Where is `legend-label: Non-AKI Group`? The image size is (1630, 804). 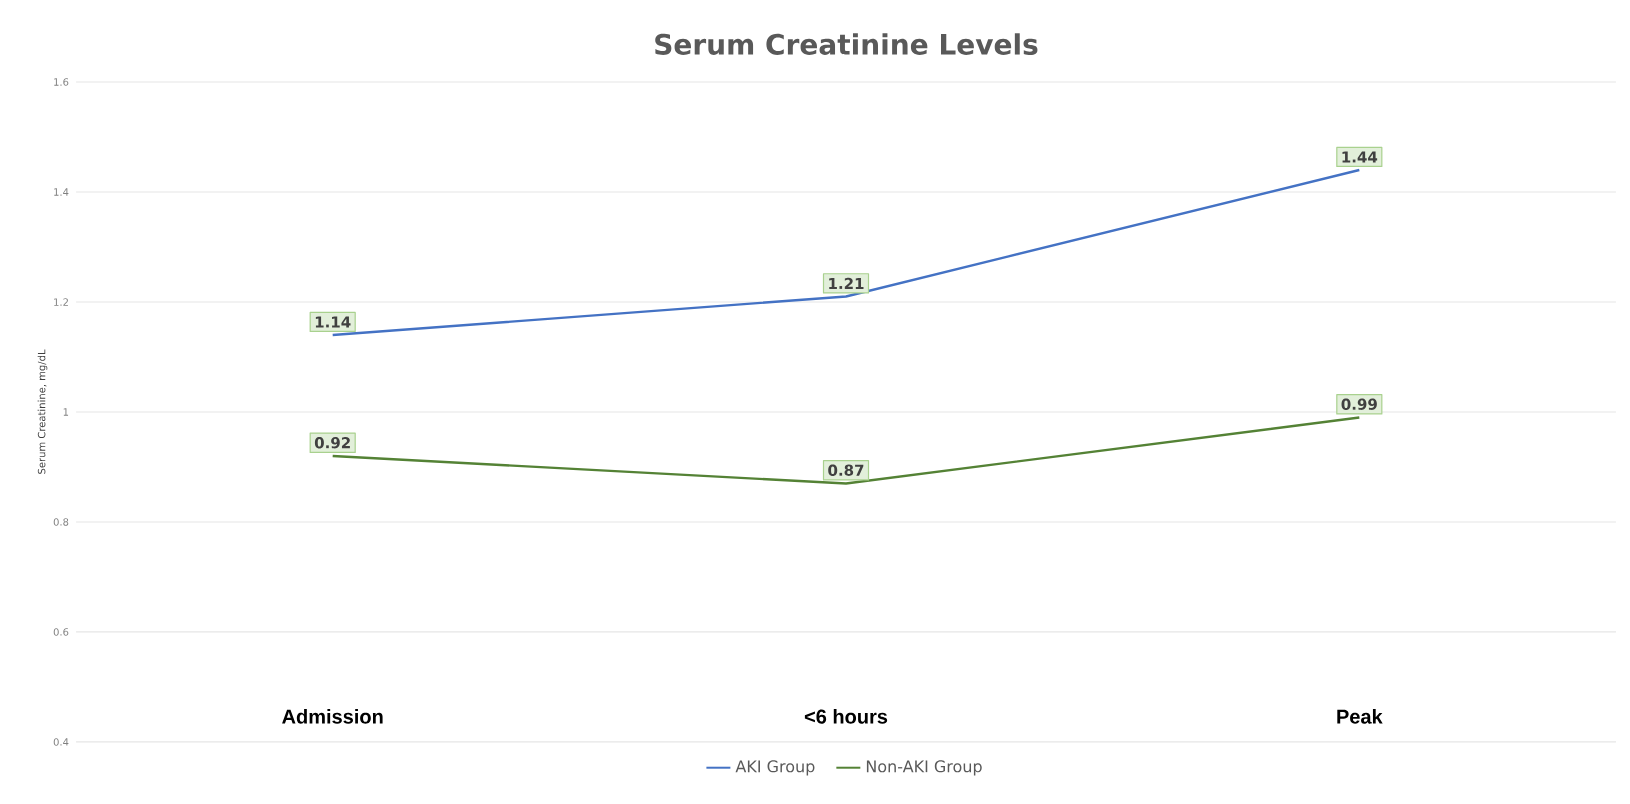 legend-label: Non-AKI Group is located at coordinates (924, 768).